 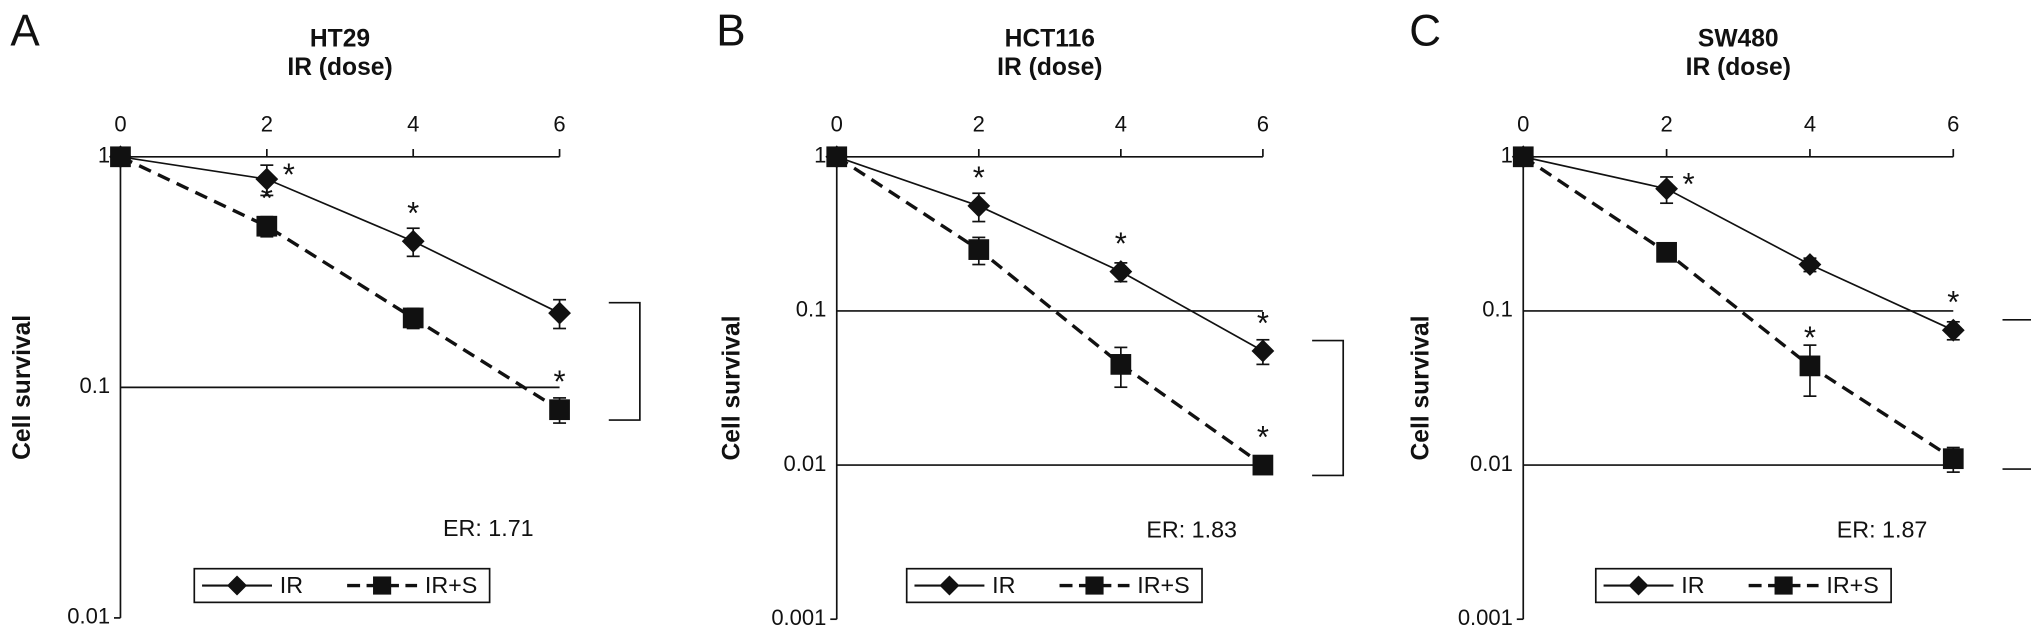 What do you see at coordinates (1191, 529) in the screenshot?
I see `er-label: ER: 1.83` at bounding box center [1191, 529].